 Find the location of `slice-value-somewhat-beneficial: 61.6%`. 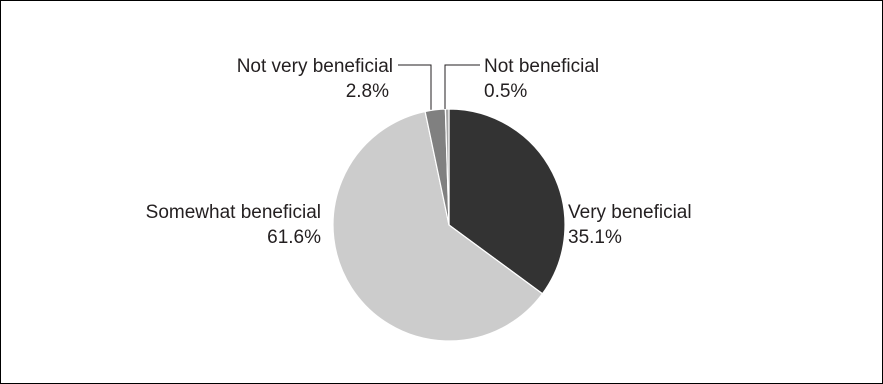

slice-value-somewhat-beneficial: 61.6% is located at coordinates (294, 237).